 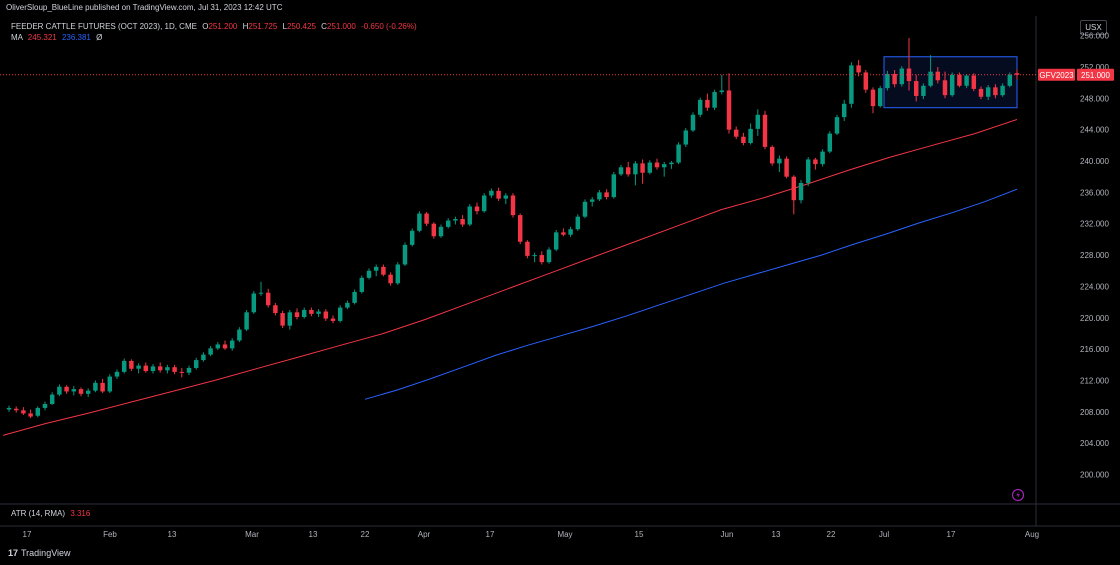 I want to click on symbol-tag-bg, so click(x=1056, y=74).